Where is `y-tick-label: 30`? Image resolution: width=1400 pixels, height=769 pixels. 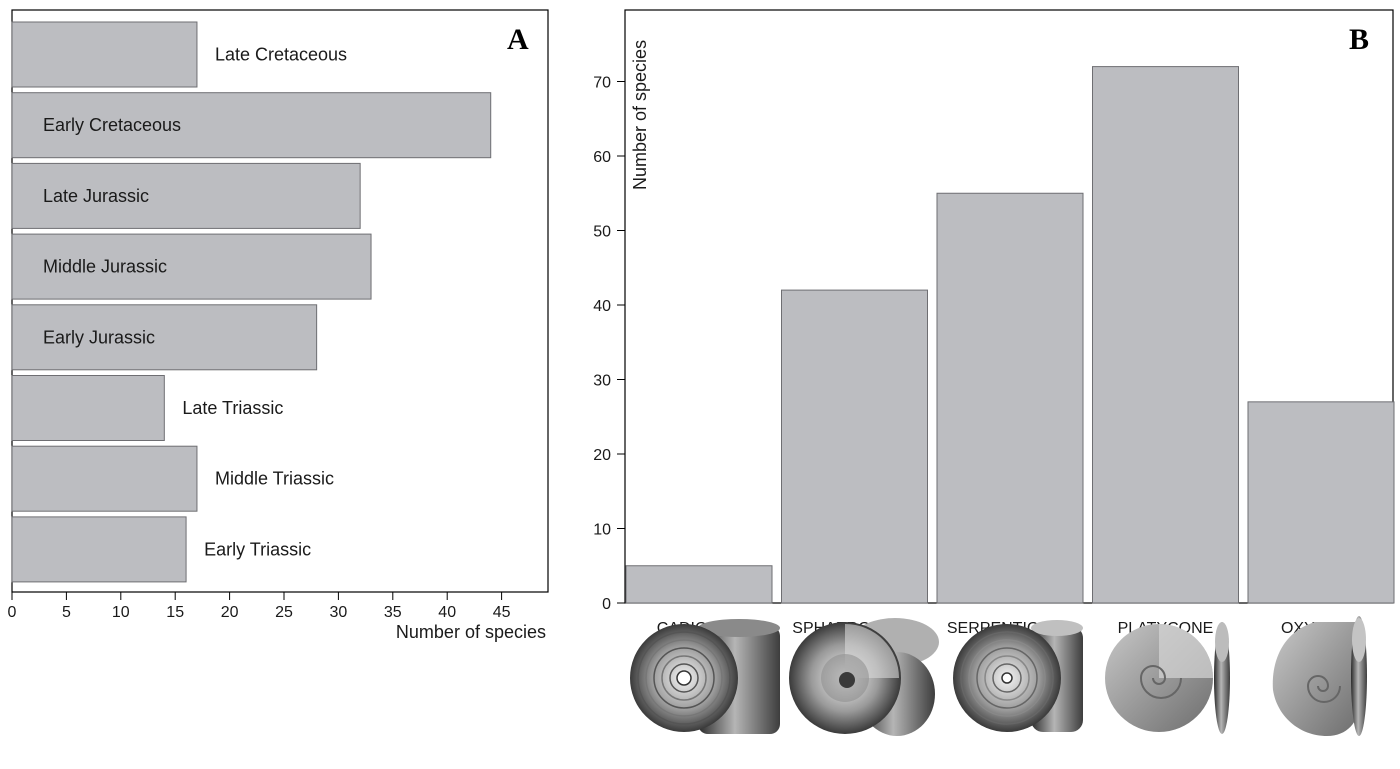
y-tick-label: 30 is located at coordinates (602, 381).